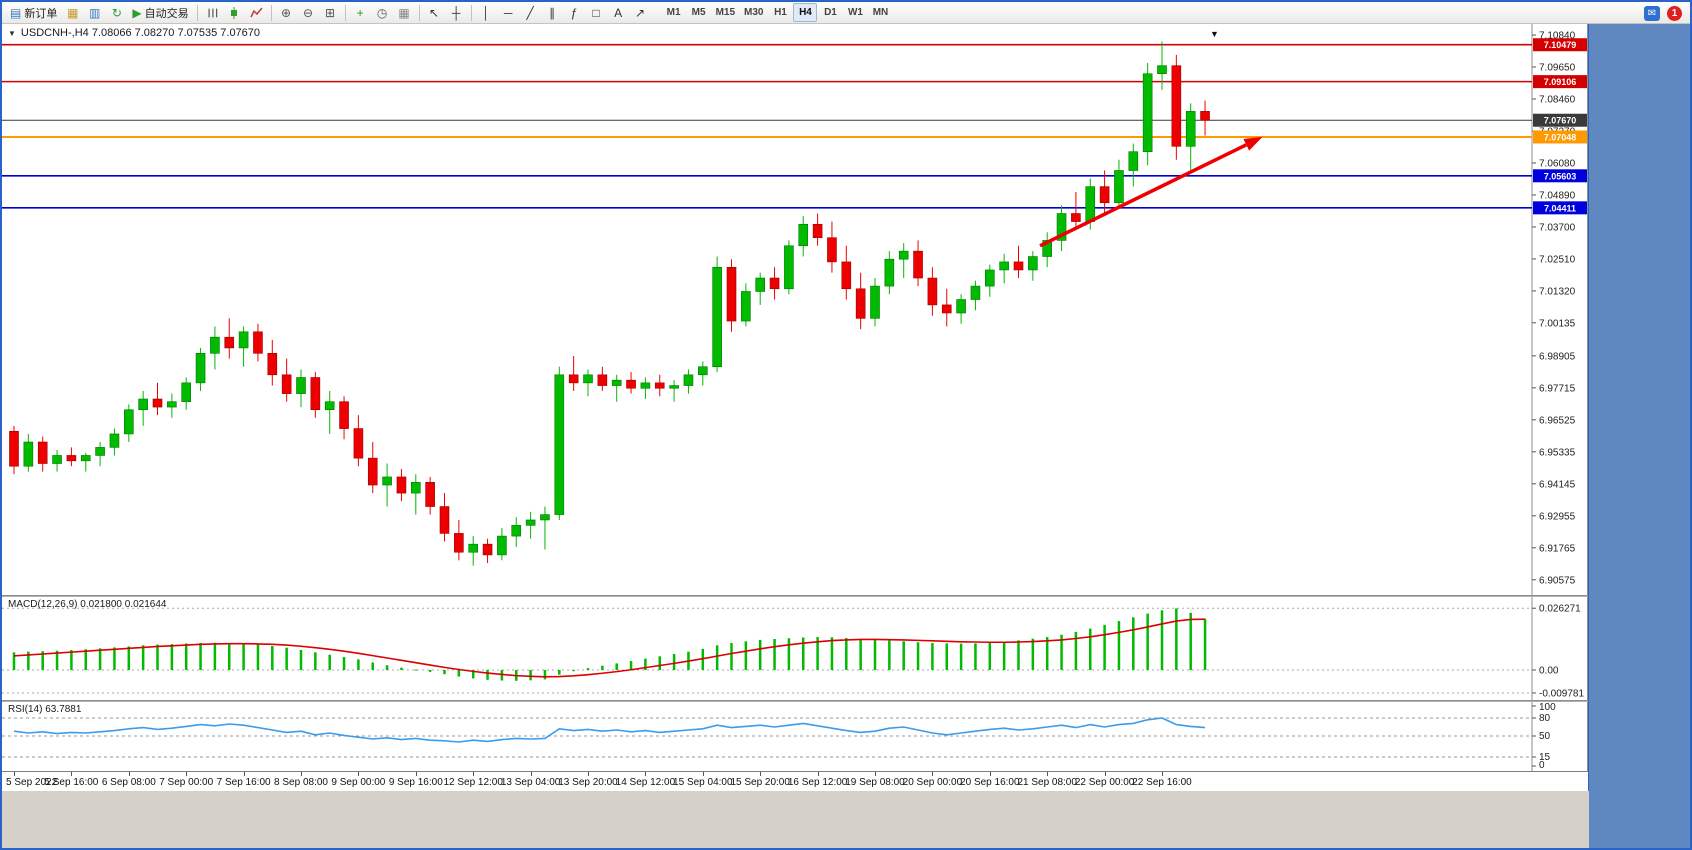  I want to click on time-axis-label: 7 Sep 00:00, so click(186, 782).